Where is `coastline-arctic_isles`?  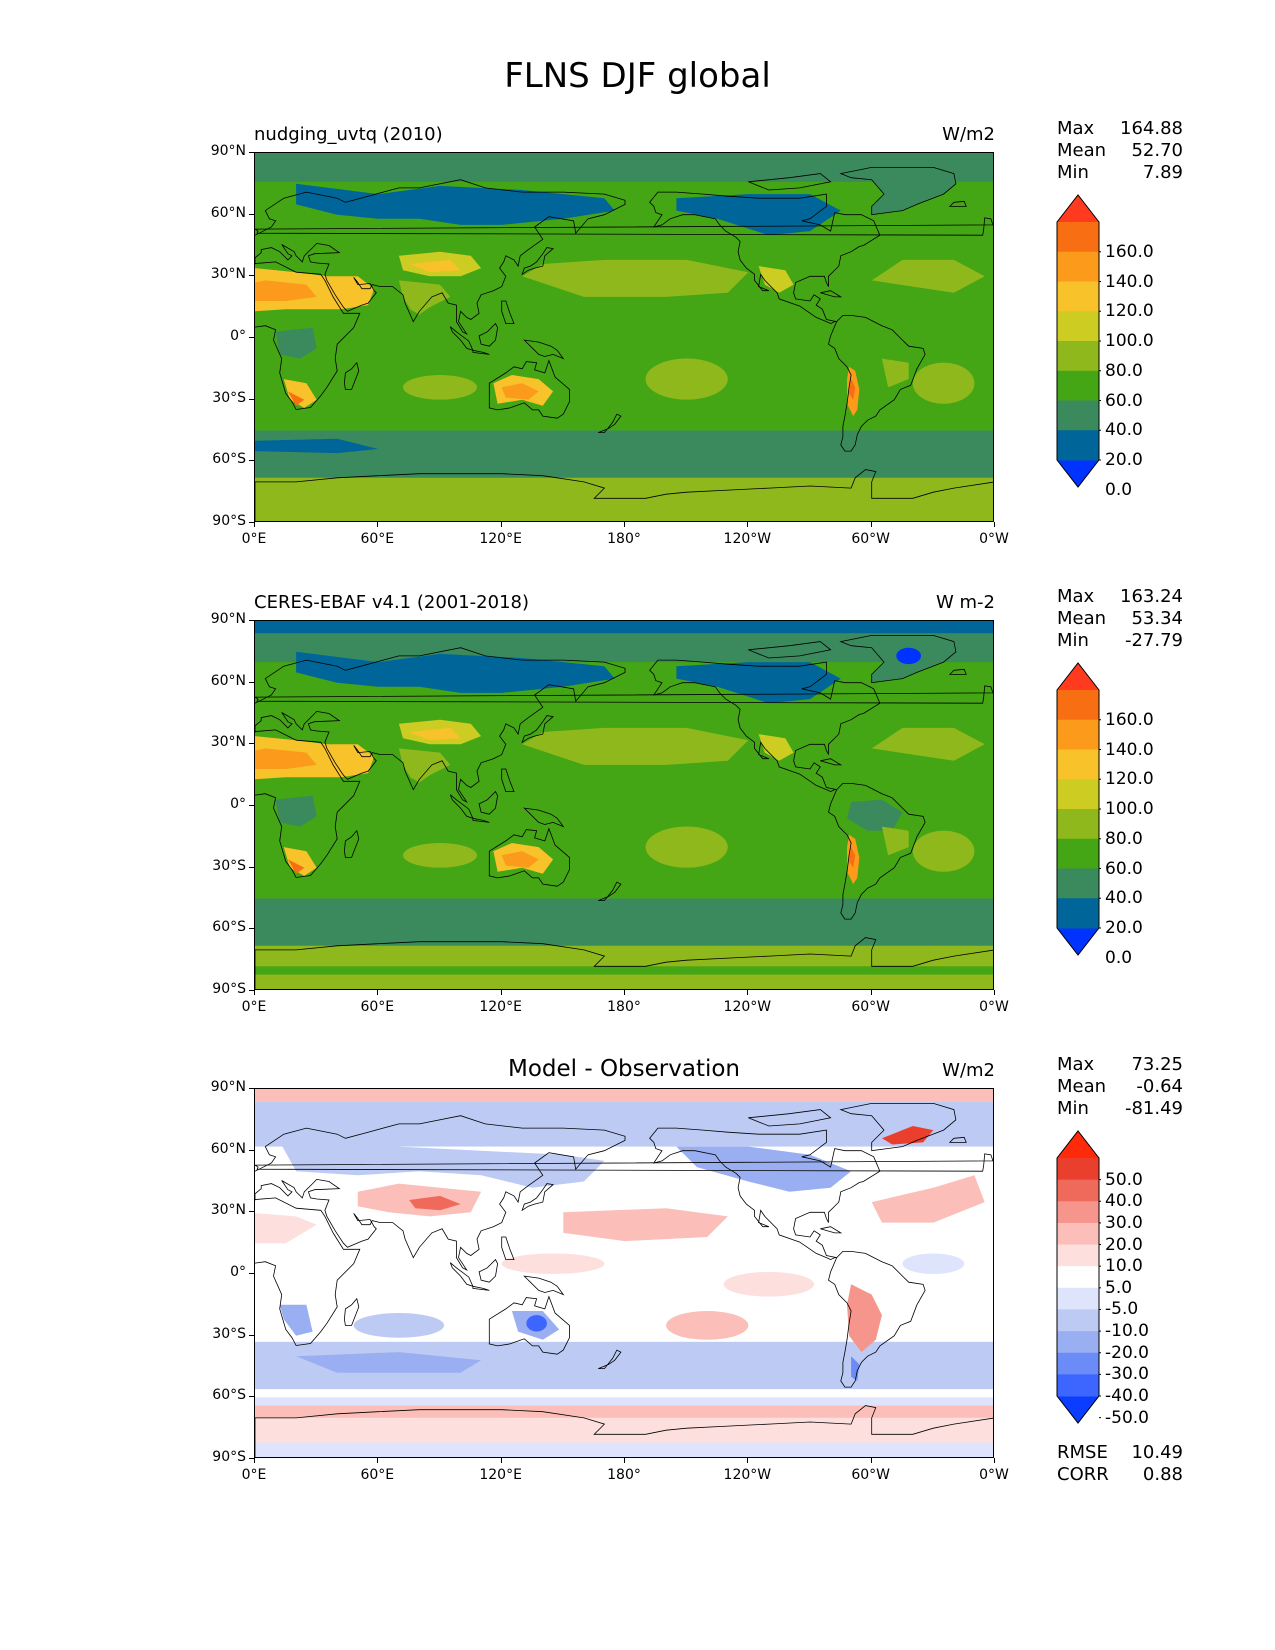 coastline-arctic_isles is located at coordinates (790, 182).